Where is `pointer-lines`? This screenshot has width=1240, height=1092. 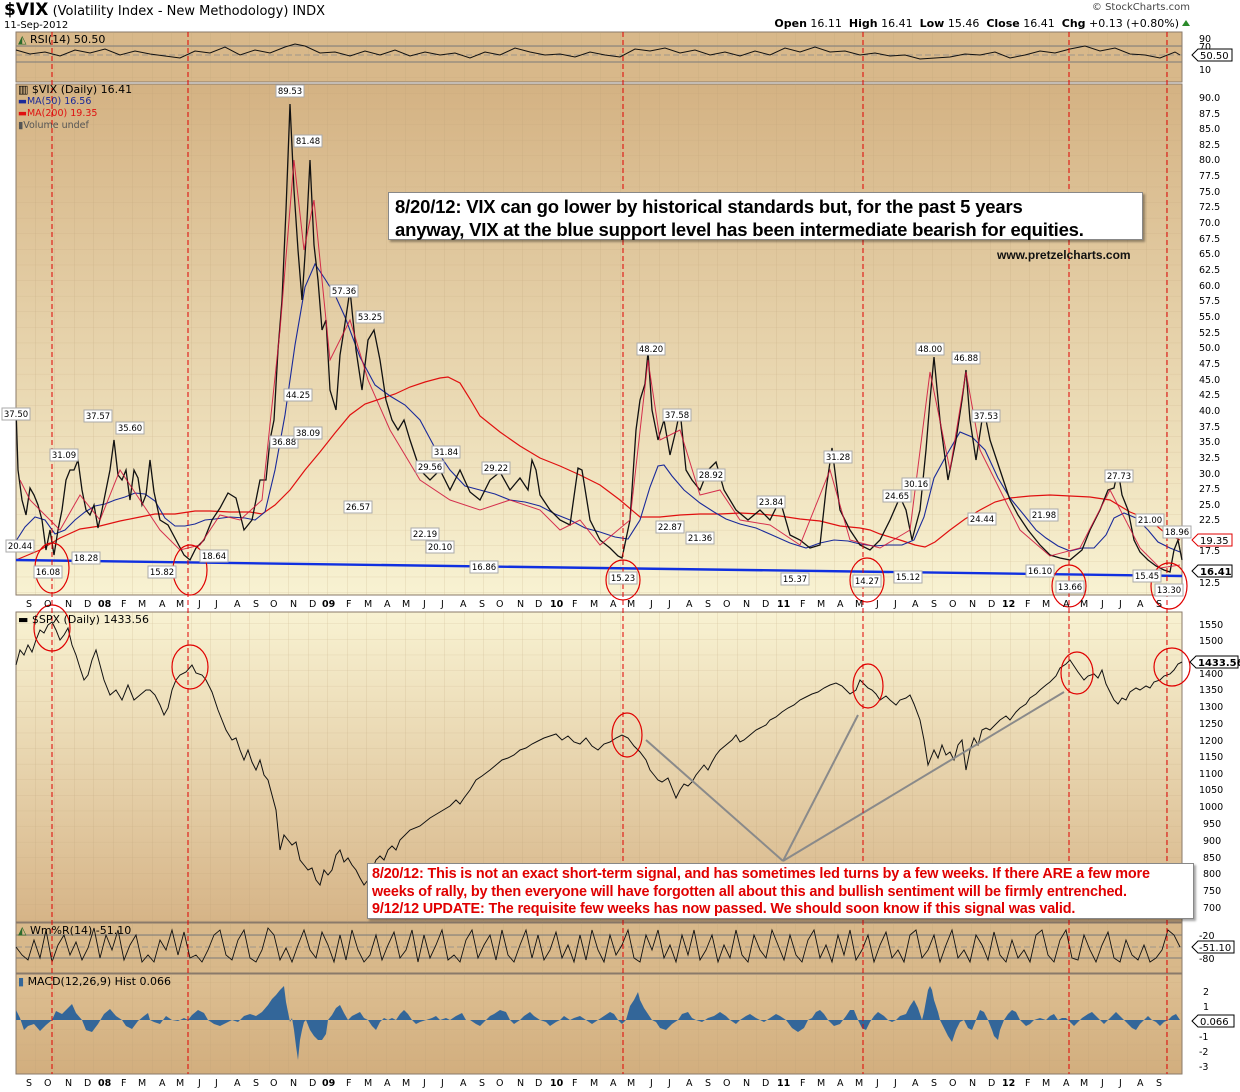
pointer-lines is located at coordinates (855, 776).